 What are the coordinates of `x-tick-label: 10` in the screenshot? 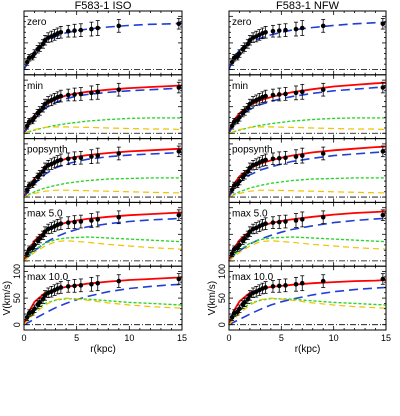 It's located at (334, 338).